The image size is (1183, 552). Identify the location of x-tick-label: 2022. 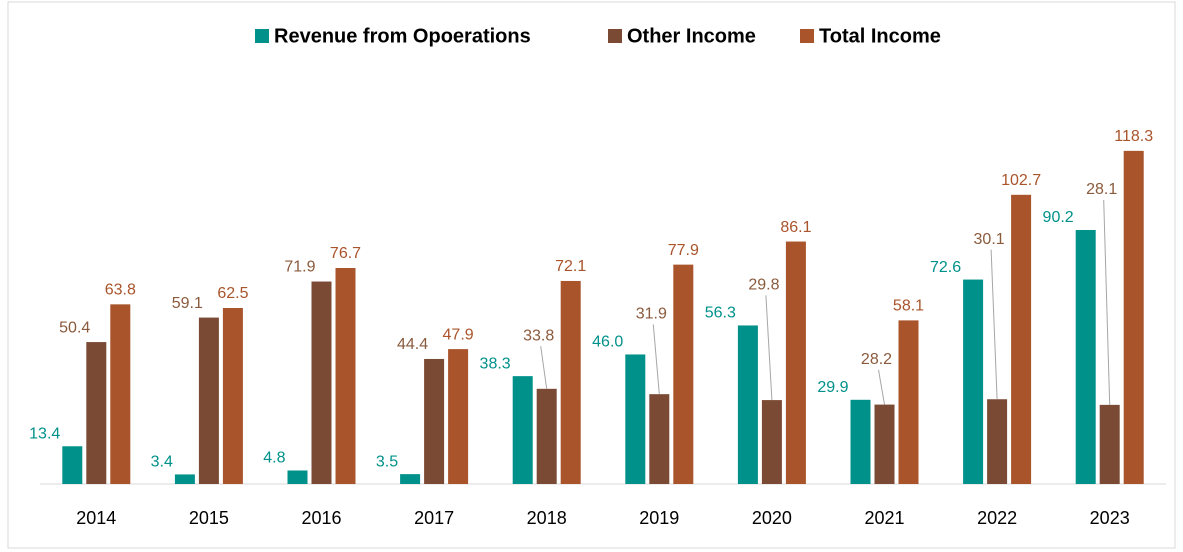
(997, 518).